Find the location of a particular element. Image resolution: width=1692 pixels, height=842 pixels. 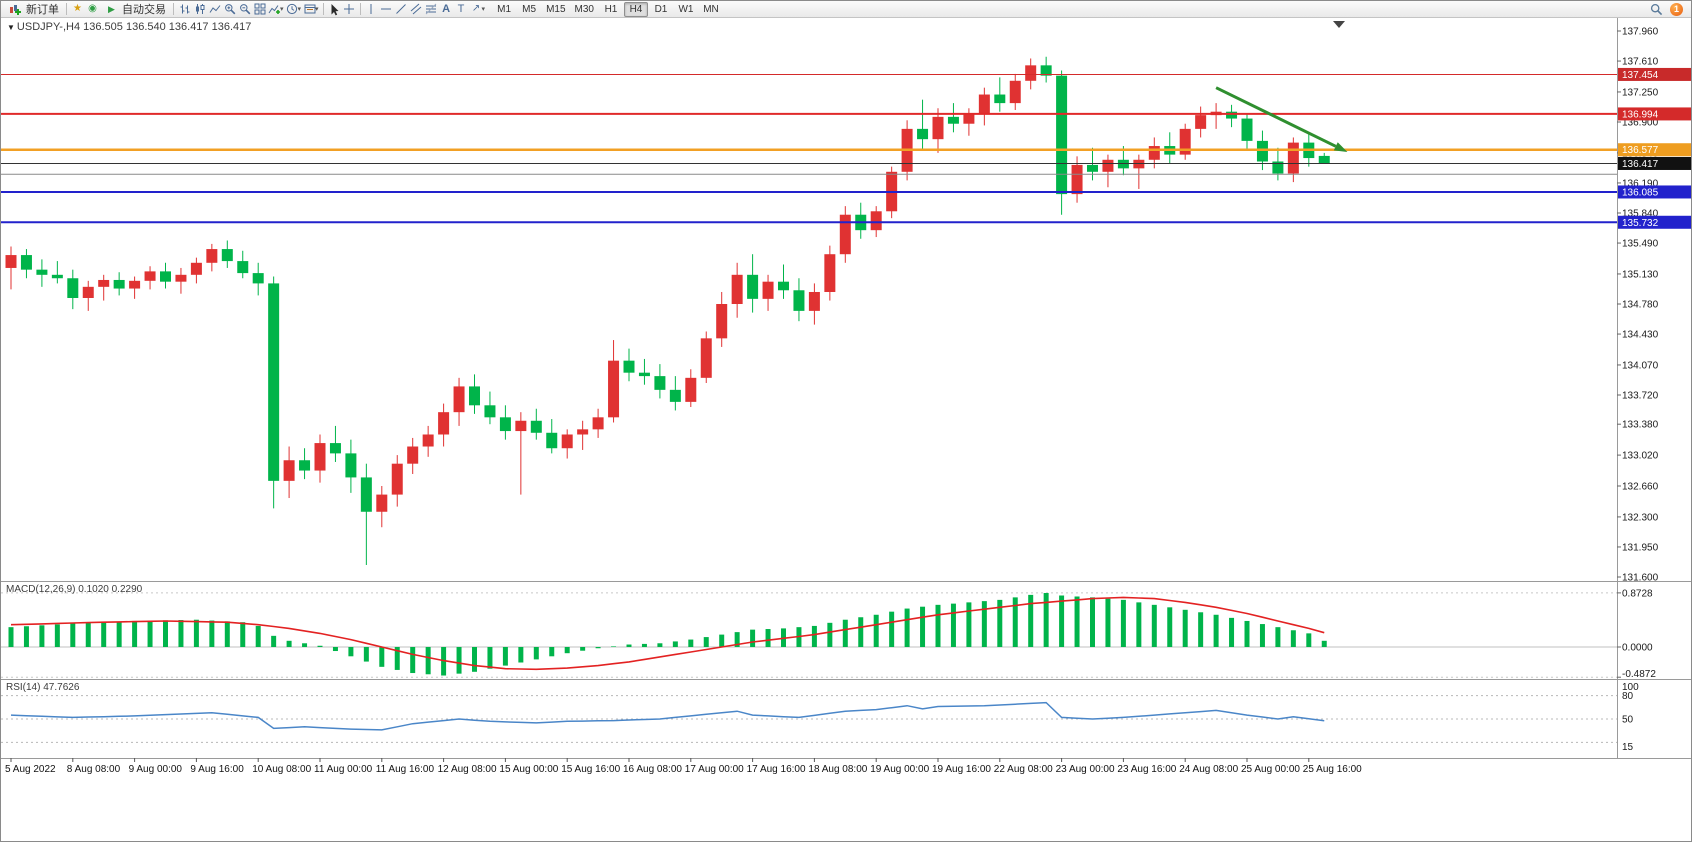

play-icon: ▶ is located at coordinates (111, 8).